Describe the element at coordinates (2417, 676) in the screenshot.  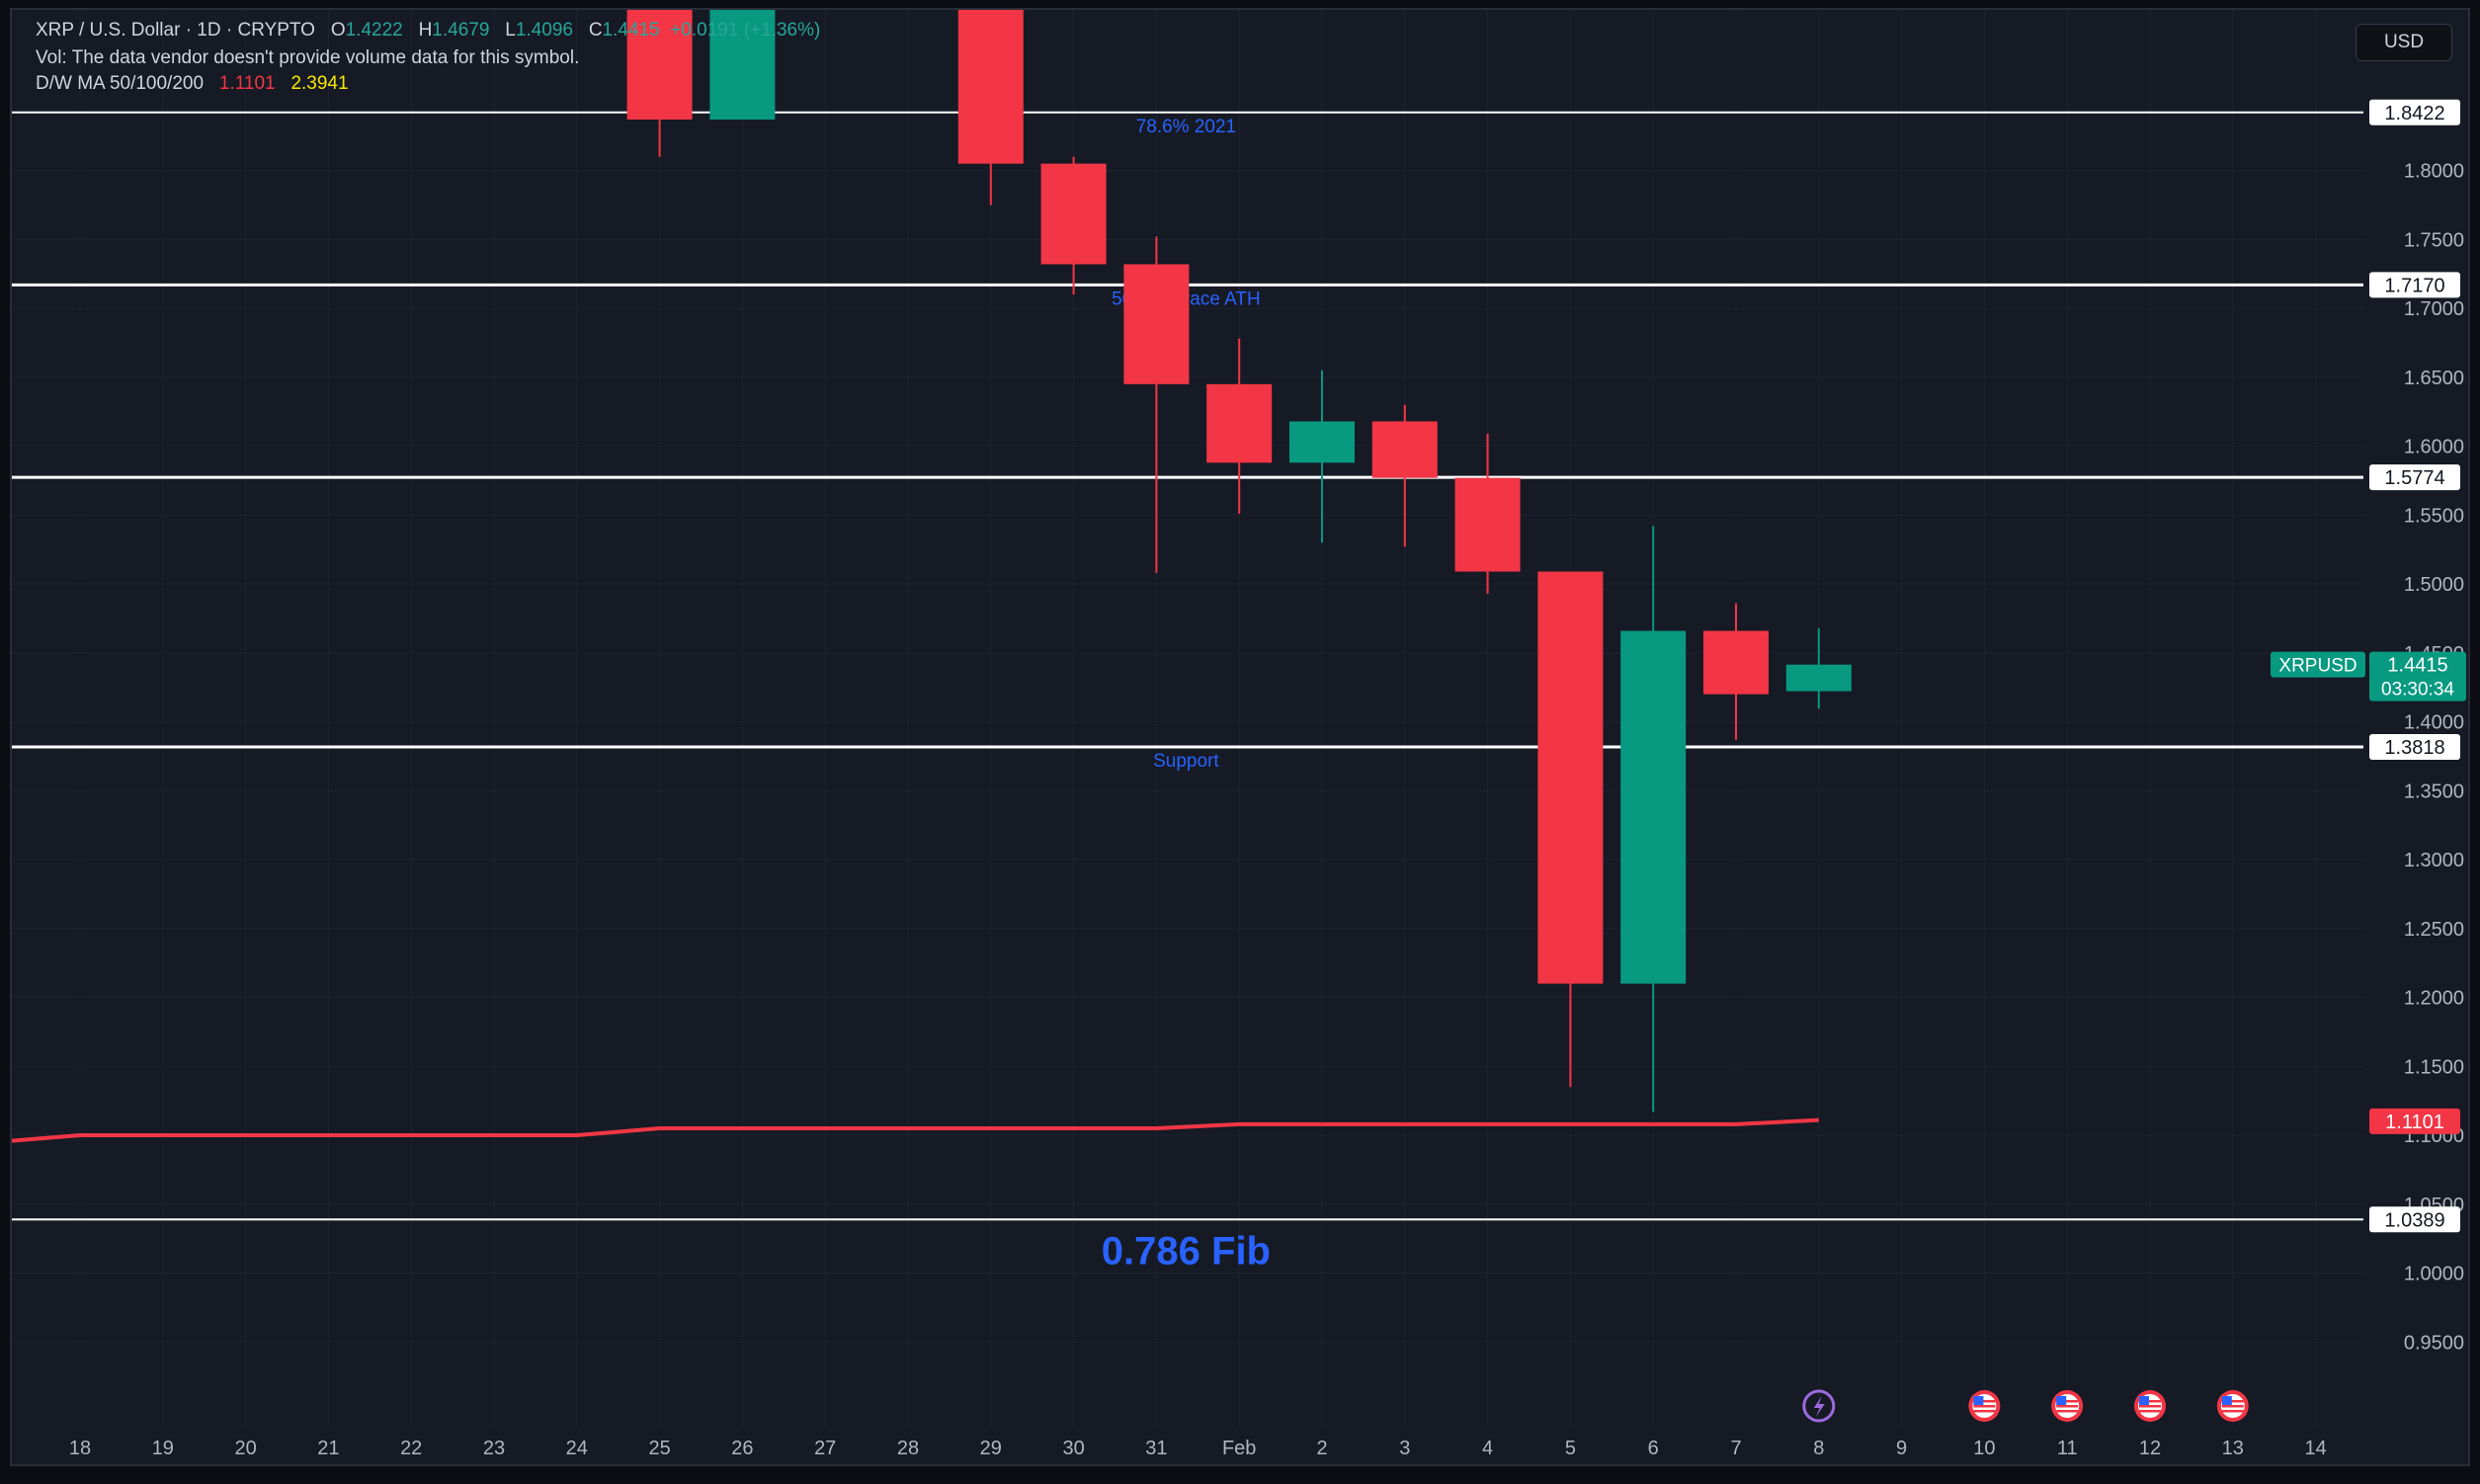
I see `price-tag-bg` at that location.